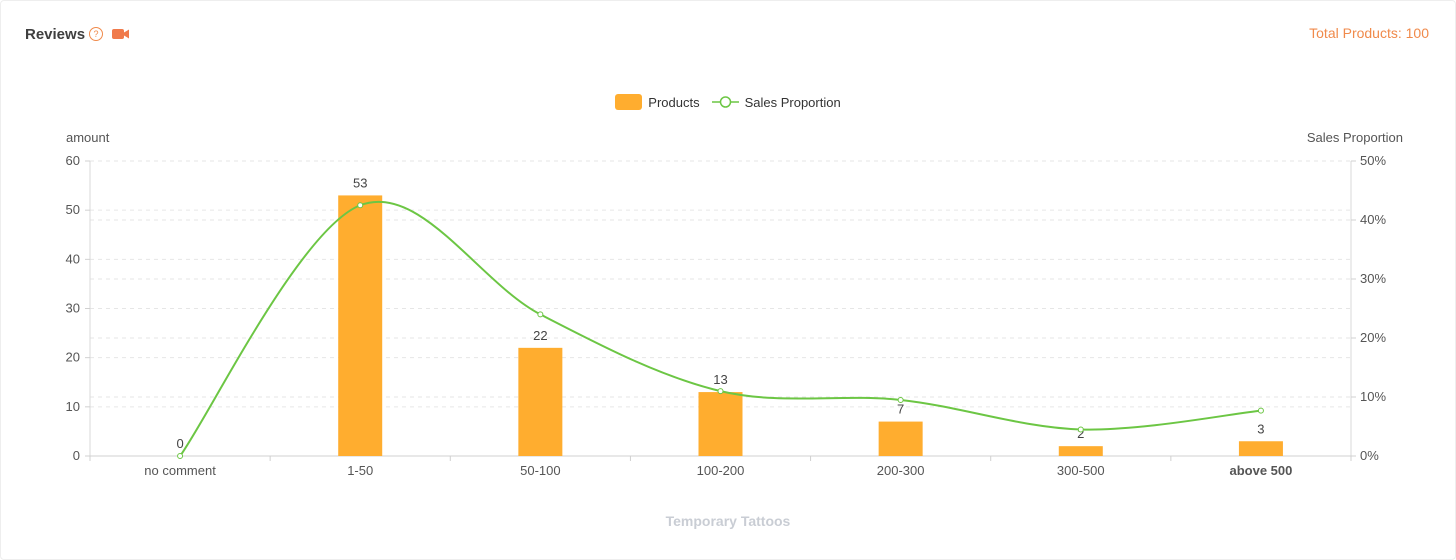 This screenshot has height=560, width=1456. I want to click on y-left-tick-label: 0, so click(76, 455).